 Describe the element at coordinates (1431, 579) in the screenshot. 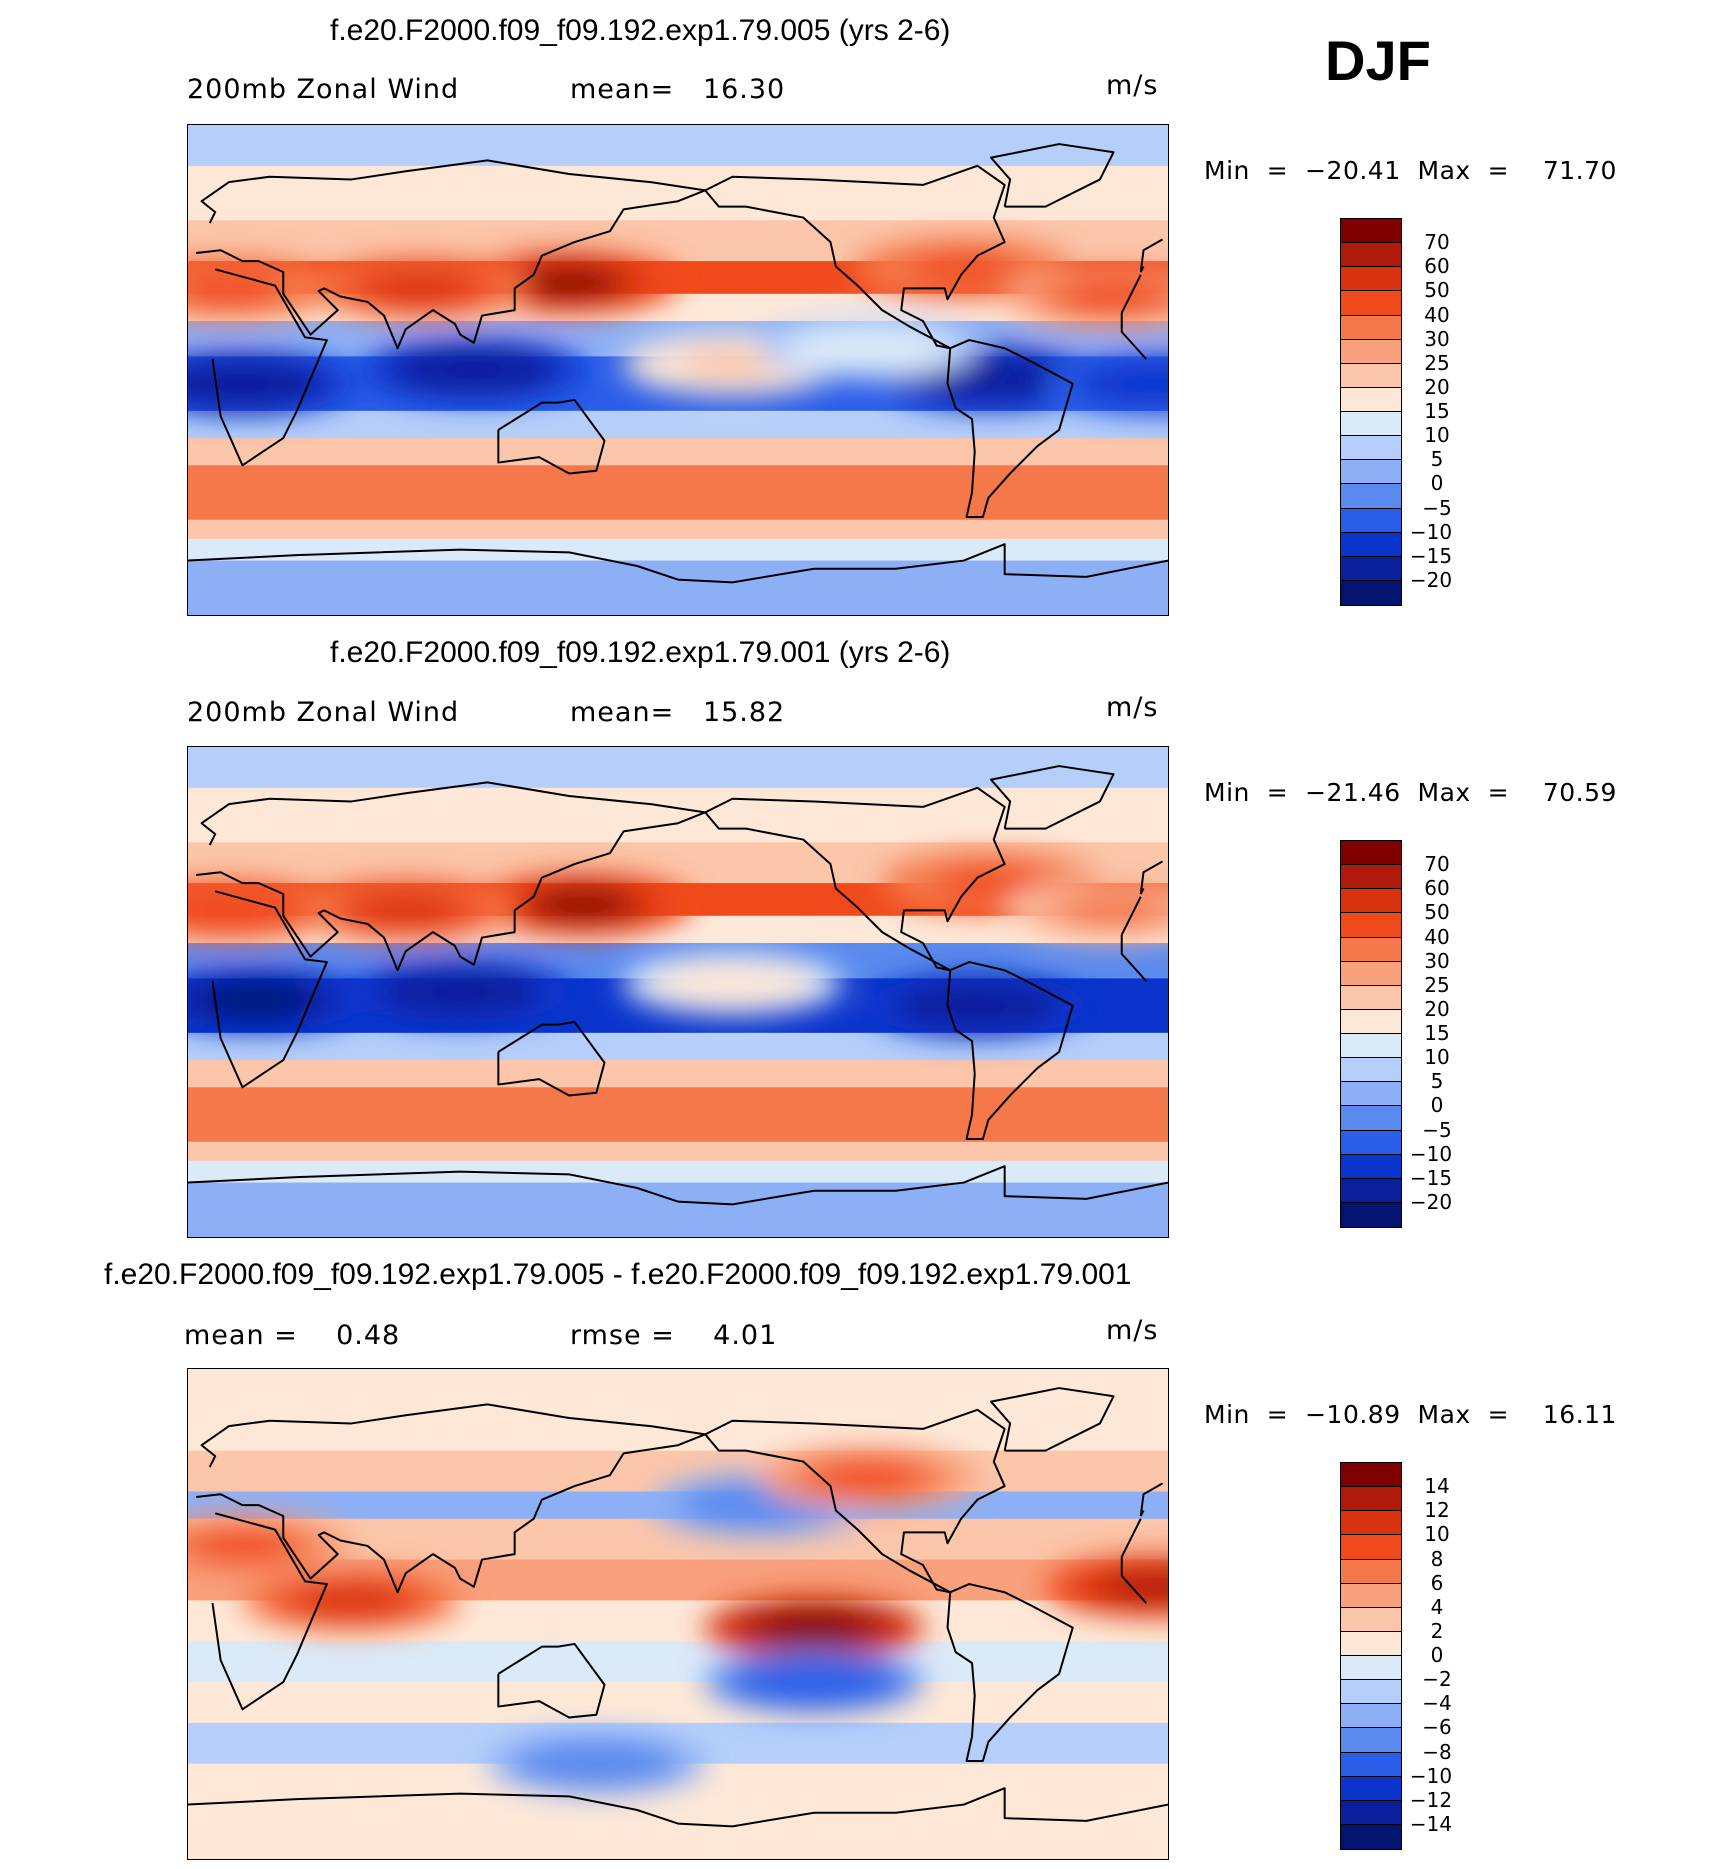

I see `colorbar-tick-label: −20` at that location.